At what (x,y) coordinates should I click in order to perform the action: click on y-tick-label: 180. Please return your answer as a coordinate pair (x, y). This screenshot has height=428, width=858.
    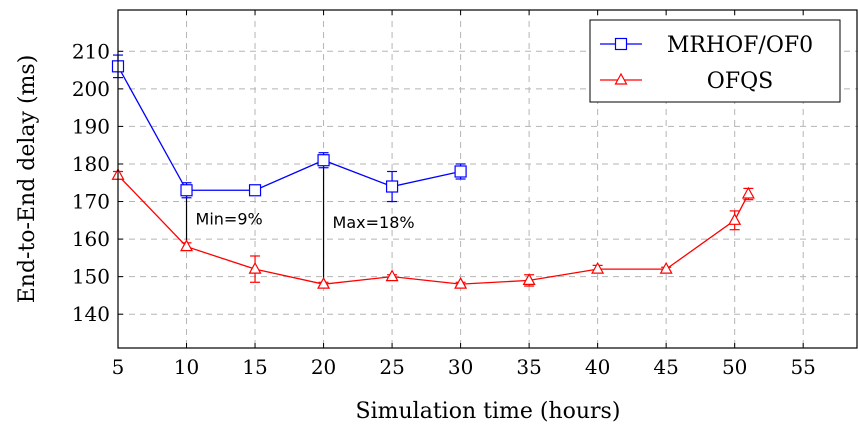
    Looking at the image, I should click on (91, 164).